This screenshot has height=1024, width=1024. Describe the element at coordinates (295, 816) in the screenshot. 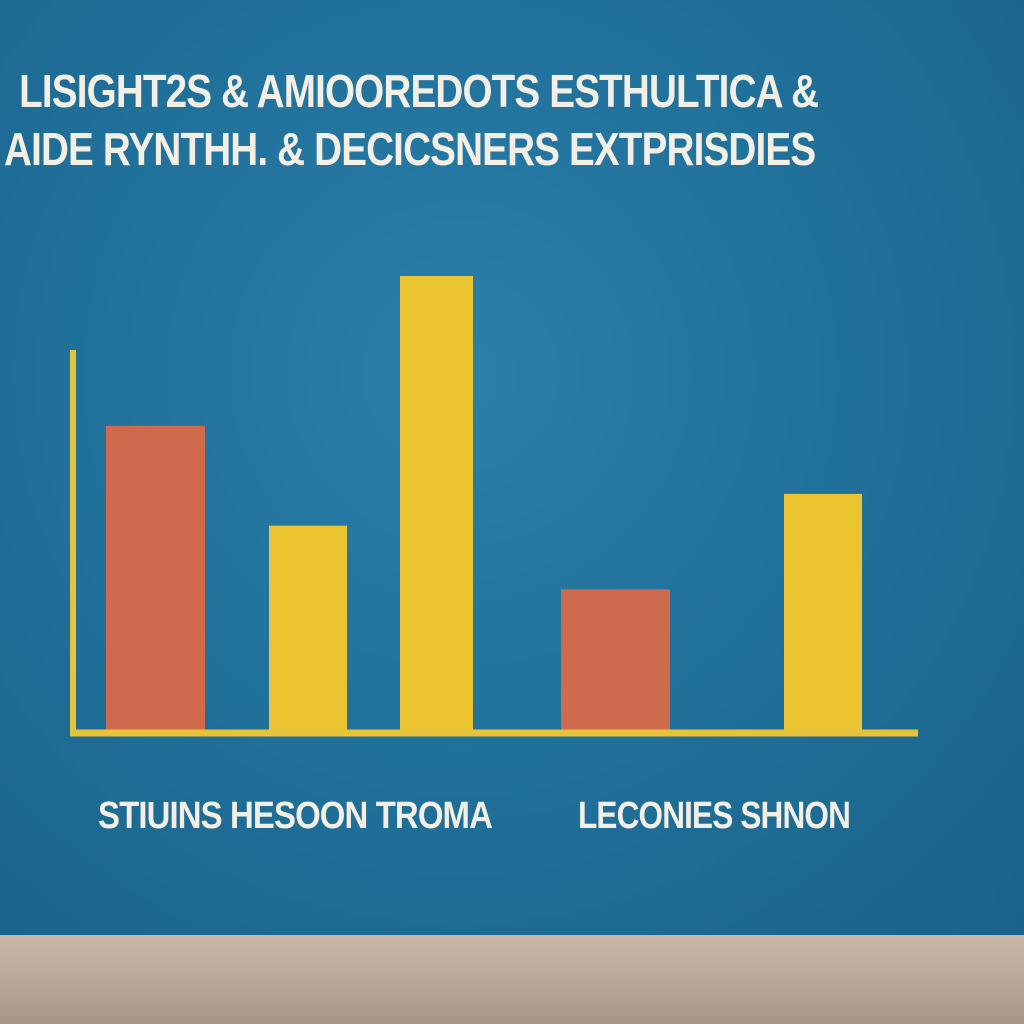

I see `category-label-left: STIUINS HESOON TROMA` at that location.